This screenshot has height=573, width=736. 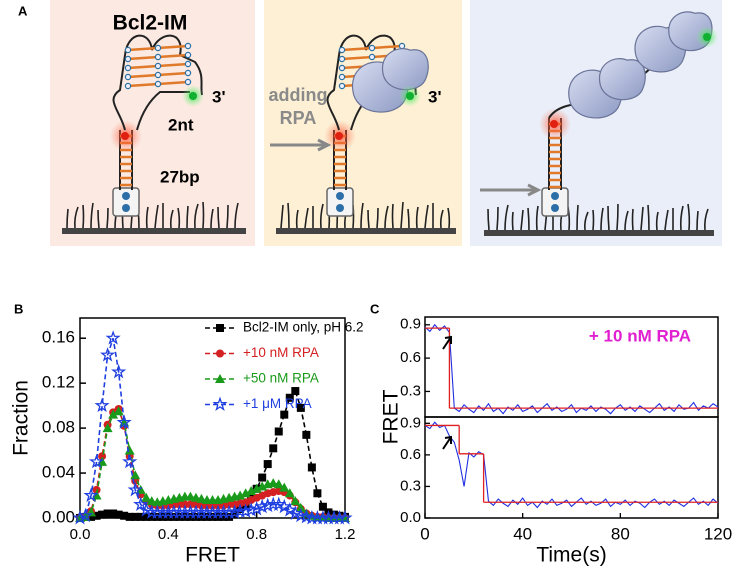 What do you see at coordinates (58, 472) in the screenshot?
I see `y-tick-label: 0.04` at bounding box center [58, 472].